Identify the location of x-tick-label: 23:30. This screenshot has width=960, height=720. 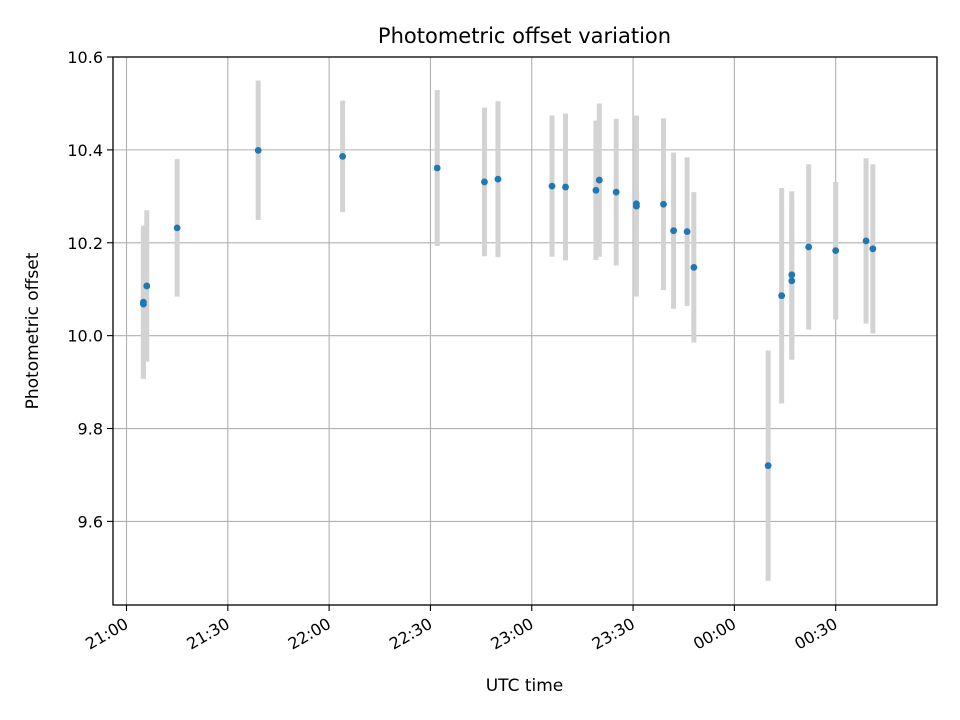
(613, 634).